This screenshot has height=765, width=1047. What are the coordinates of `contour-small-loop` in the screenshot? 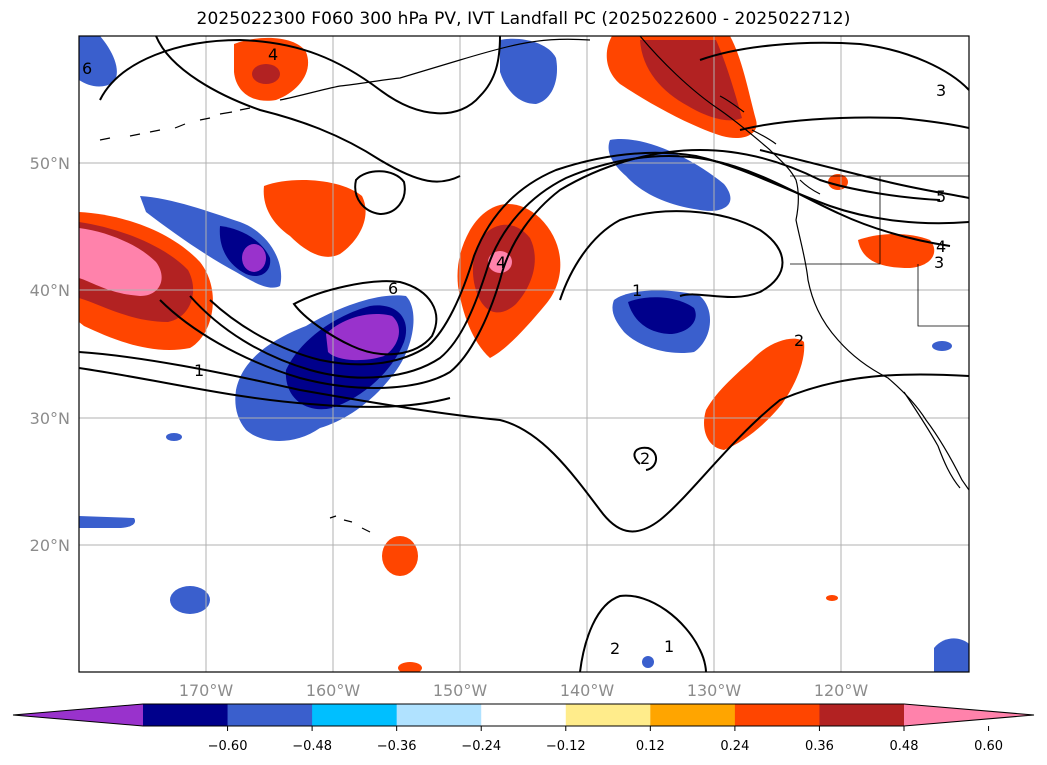 It's located at (380, 193).